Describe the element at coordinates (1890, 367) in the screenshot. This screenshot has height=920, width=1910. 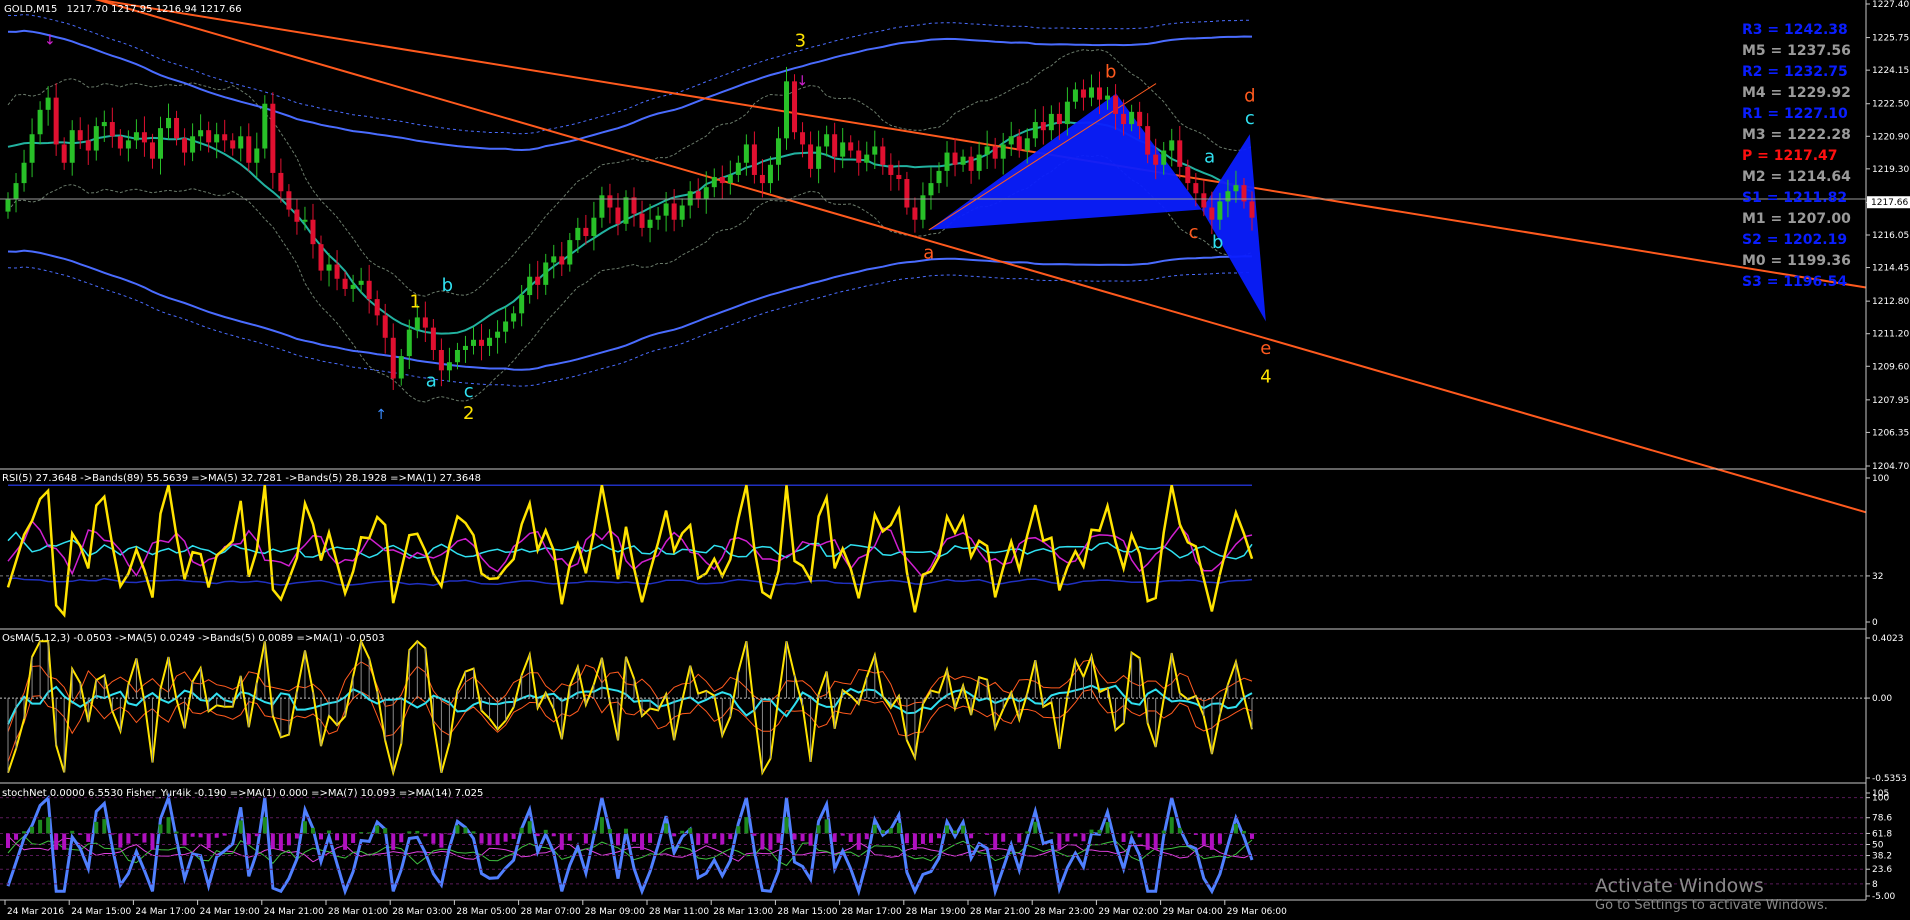
I see `price-tick-label: 1209.60` at that location.